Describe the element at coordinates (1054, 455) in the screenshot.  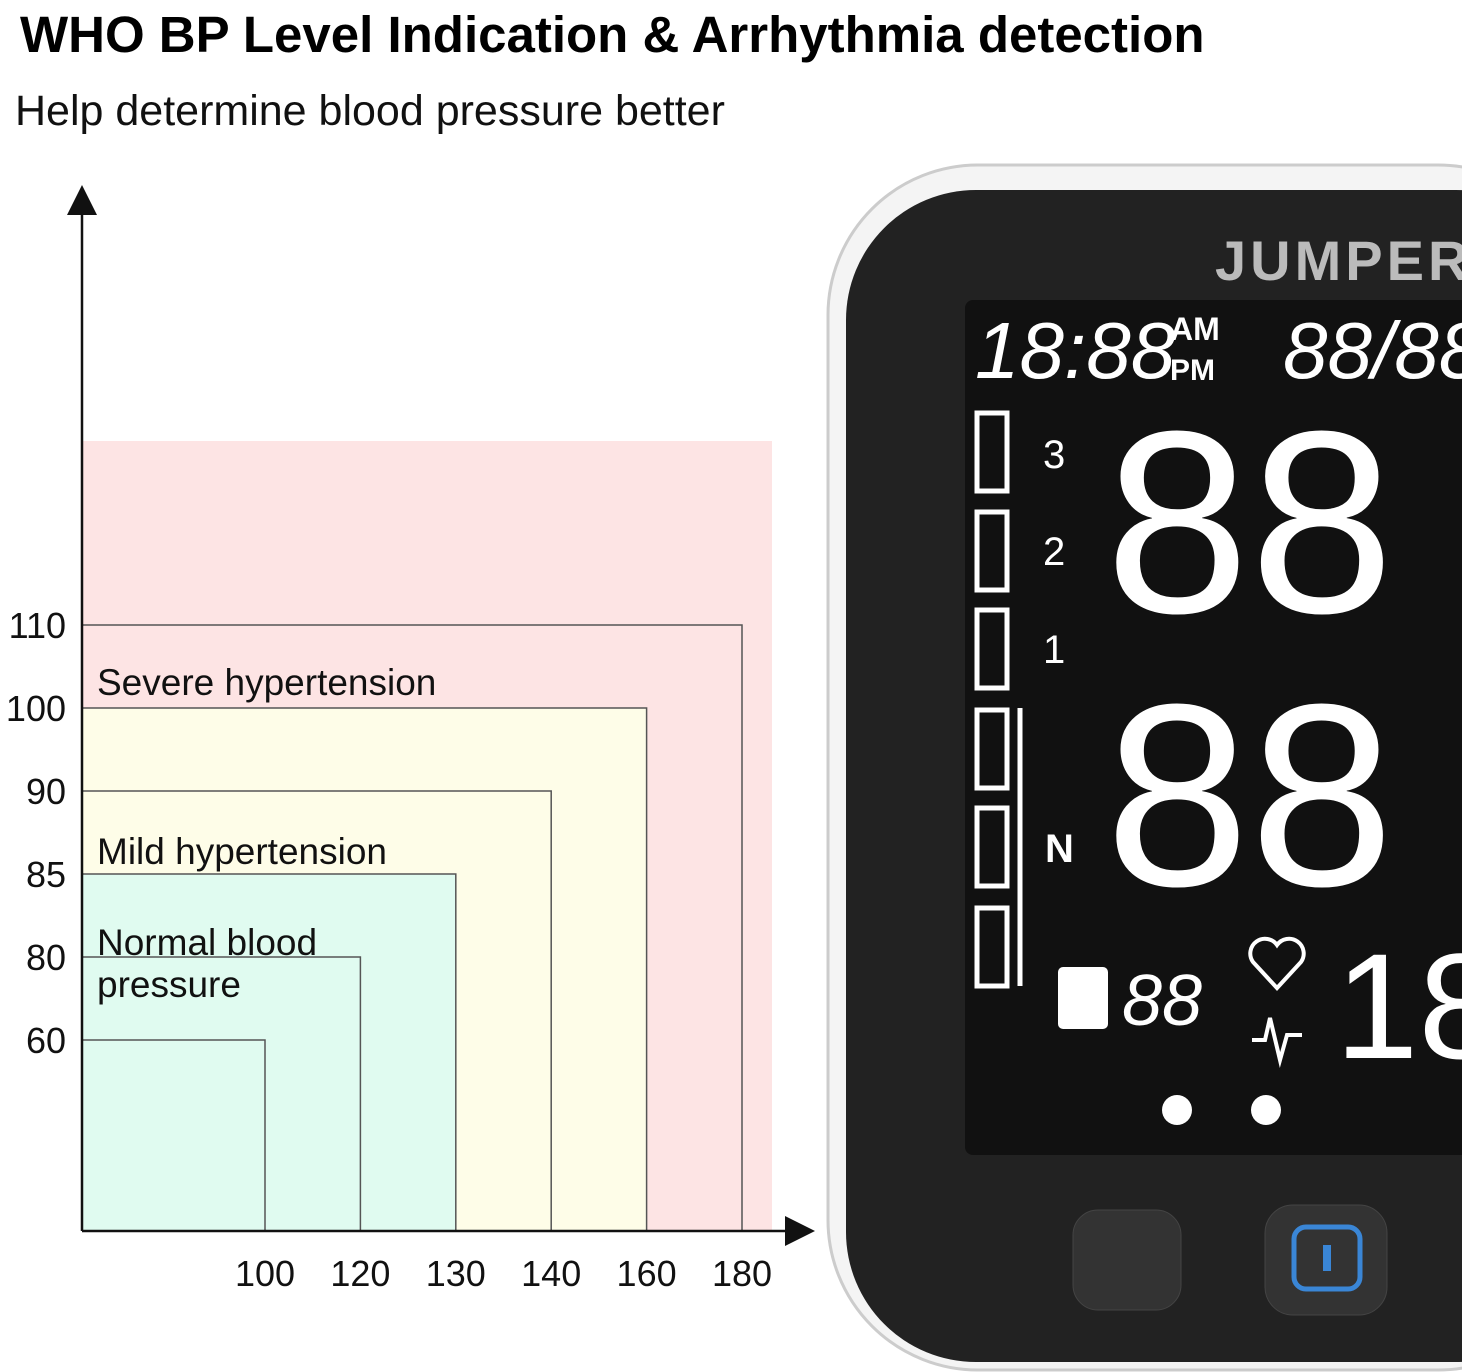
I see `level: 3` at that location.